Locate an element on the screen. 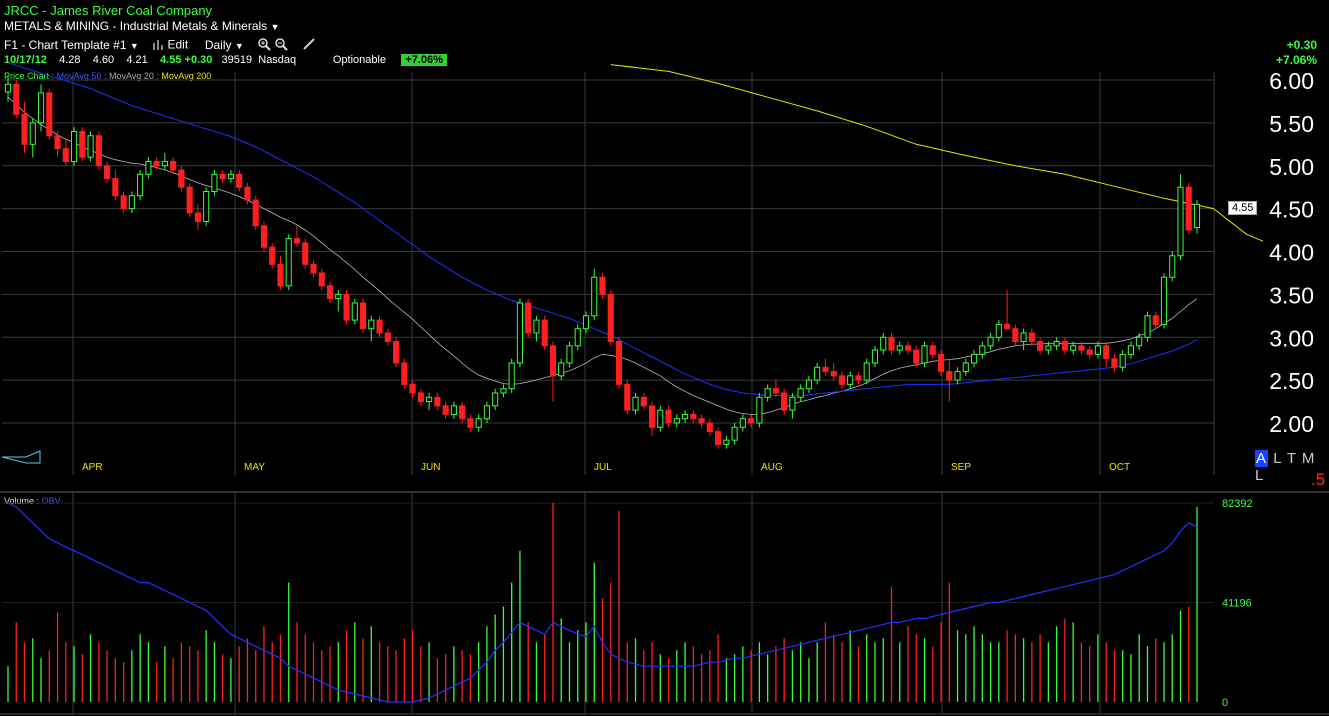  right-pct: +7.06% is located at coordinates (1296, 60).